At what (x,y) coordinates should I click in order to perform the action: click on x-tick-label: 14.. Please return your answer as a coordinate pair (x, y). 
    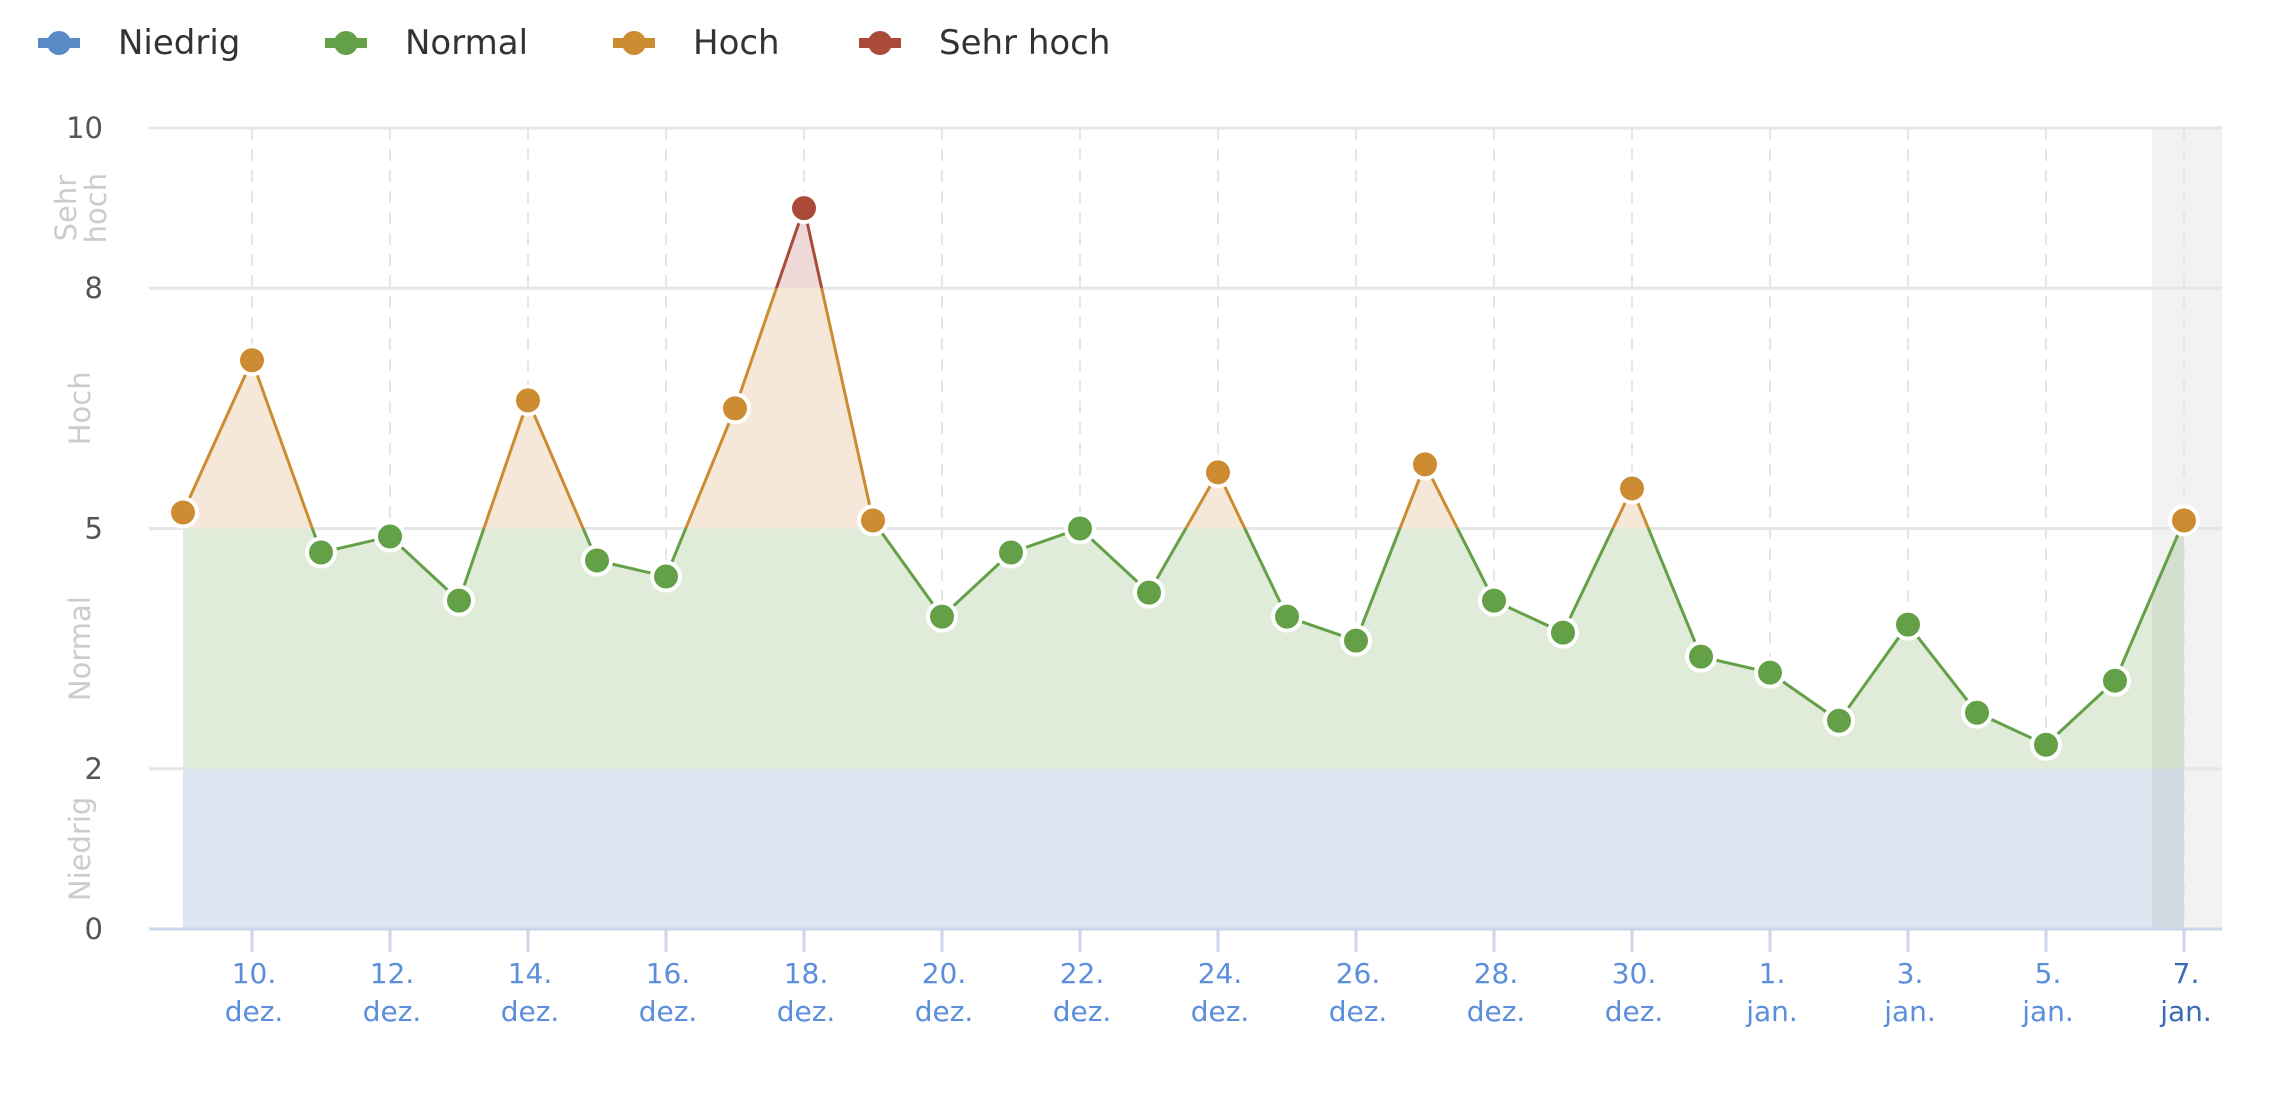
    Looking at the image, I should click on (530, 973).